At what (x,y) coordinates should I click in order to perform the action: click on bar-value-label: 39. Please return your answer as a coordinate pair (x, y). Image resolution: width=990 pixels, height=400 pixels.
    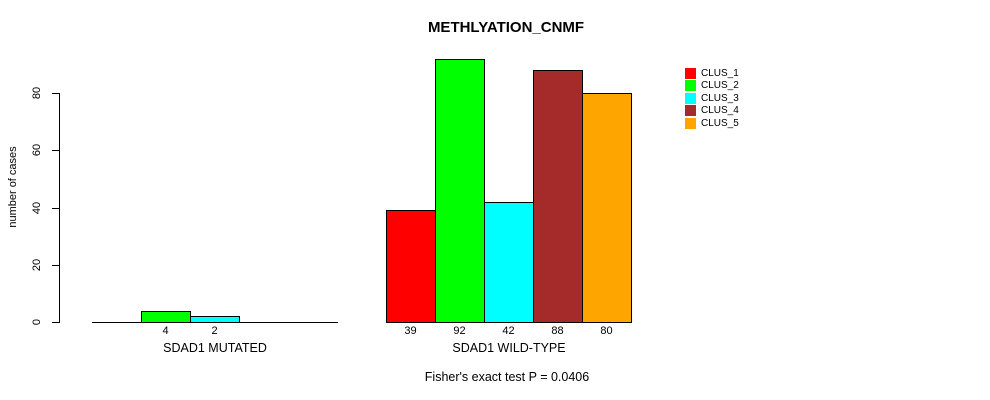
    Looking at the image, I should click on (410, 331).